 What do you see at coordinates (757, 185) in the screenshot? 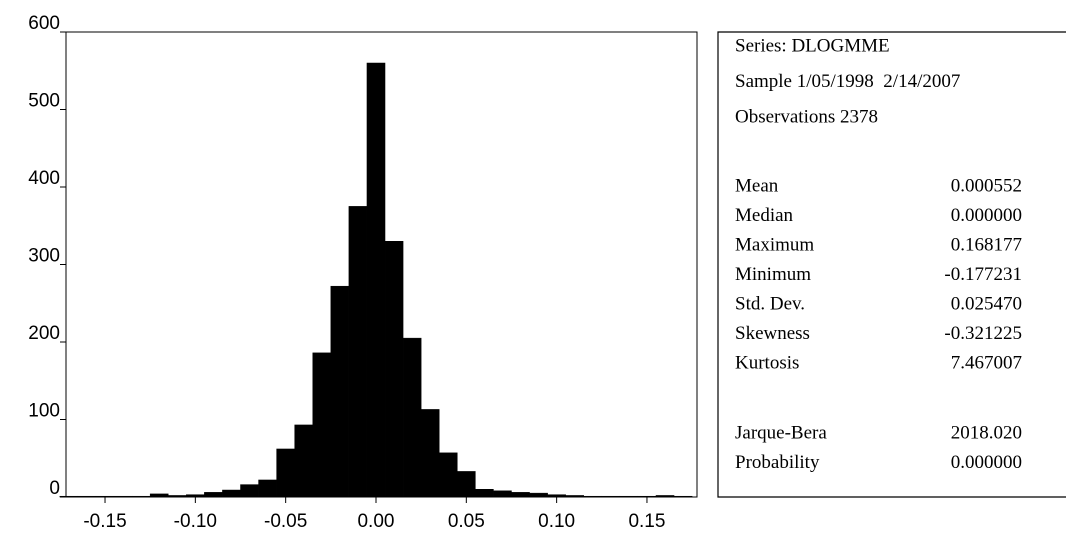
I see `stat-label: Mean` at bounding box center [757, 185].